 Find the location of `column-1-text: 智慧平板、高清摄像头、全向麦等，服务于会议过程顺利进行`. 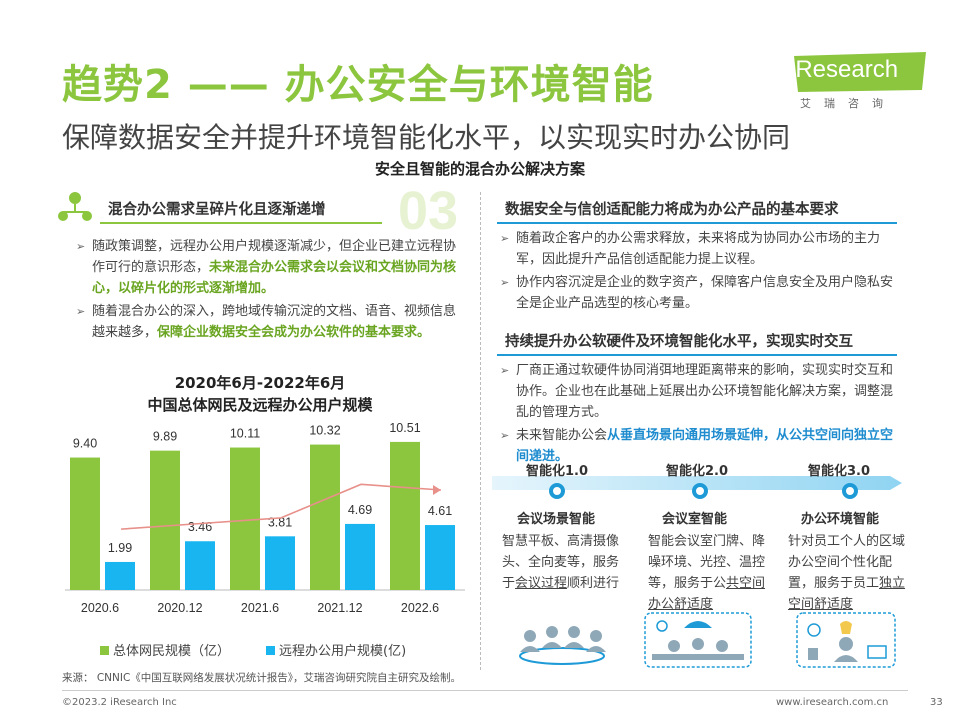

column-1-text: 智慧平板、高清摄像头、全向麦等，服务于会议过程顺利进行 is located at coordinates (561, 562).